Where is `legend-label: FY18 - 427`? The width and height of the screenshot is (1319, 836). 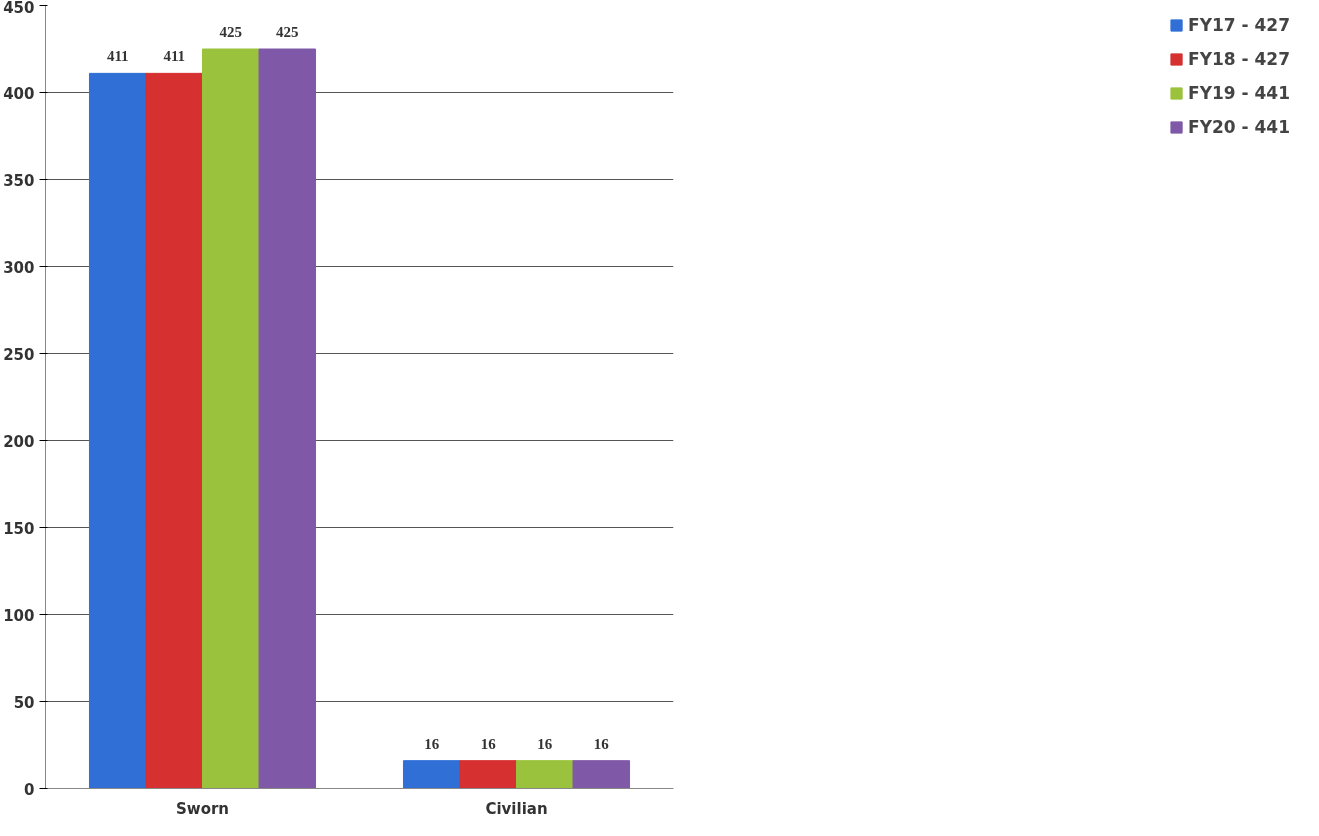 legend-label: FY18 - 427 is located at coordinates (1239, 59).